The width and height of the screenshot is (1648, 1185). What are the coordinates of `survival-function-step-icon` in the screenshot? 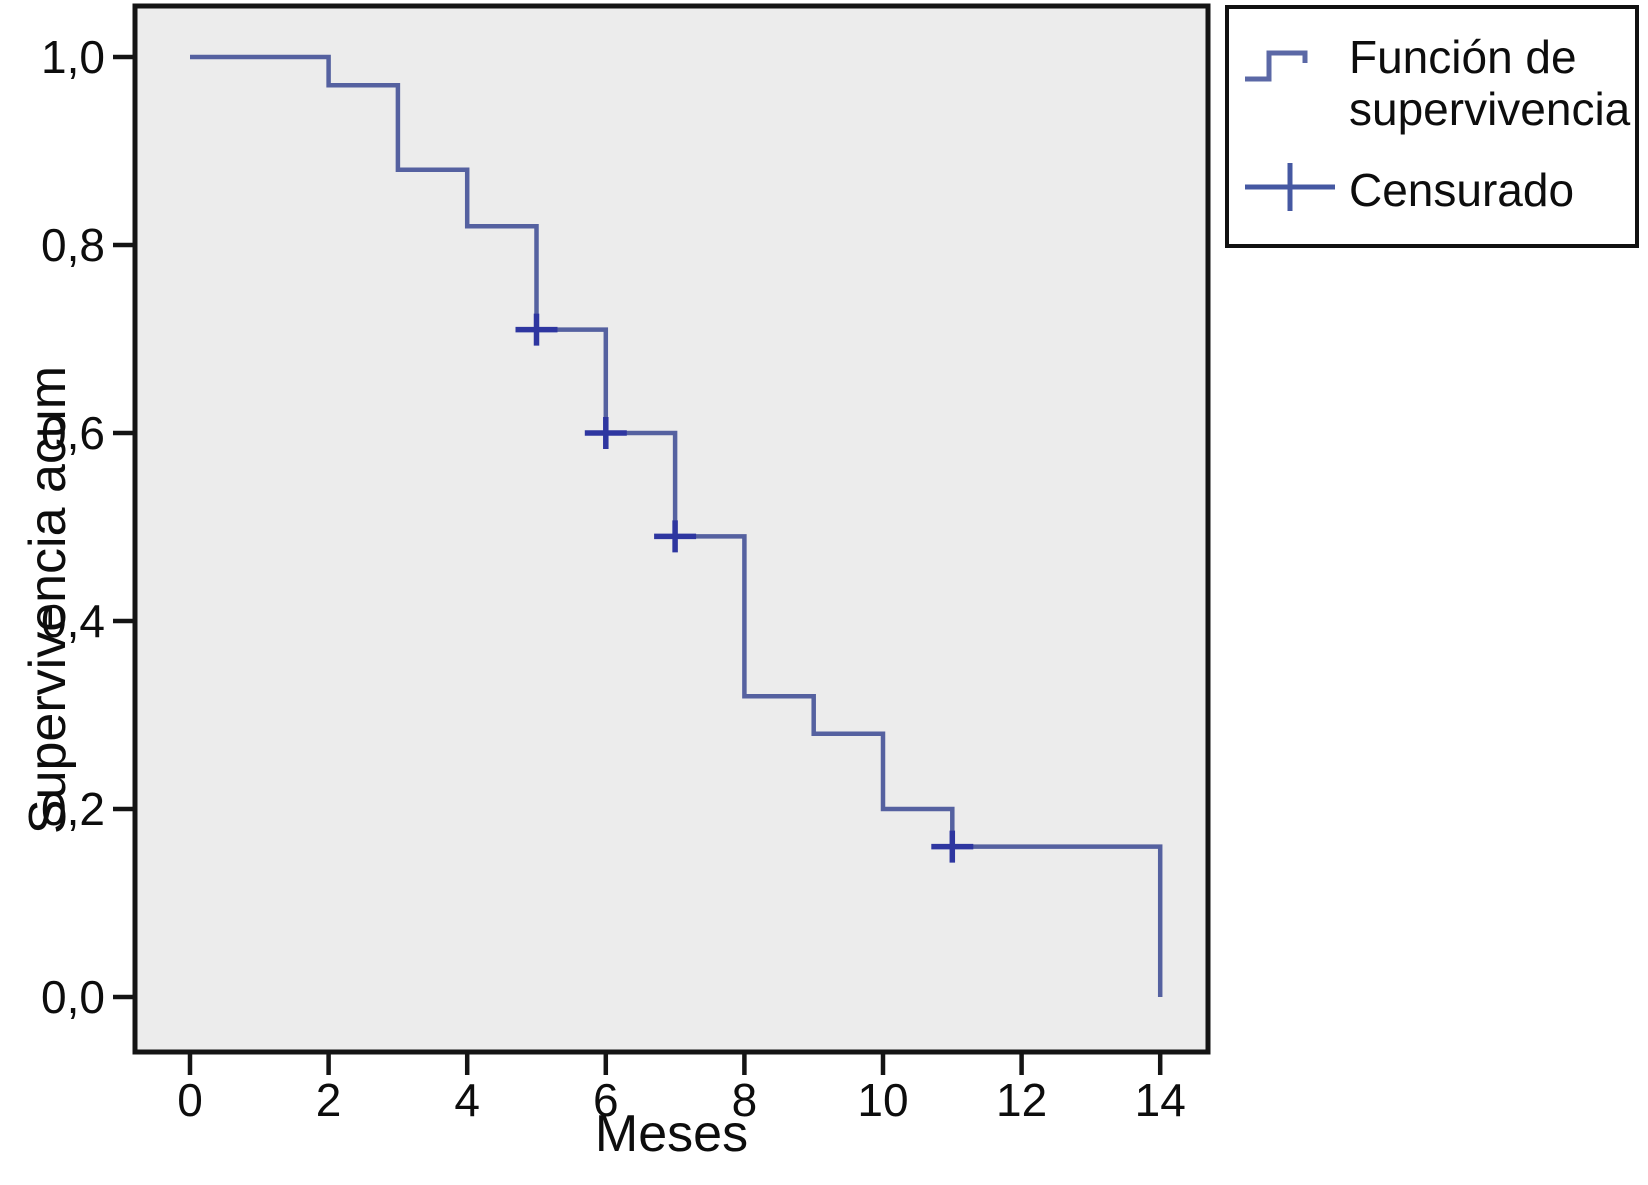 It's located at (1296, 83).